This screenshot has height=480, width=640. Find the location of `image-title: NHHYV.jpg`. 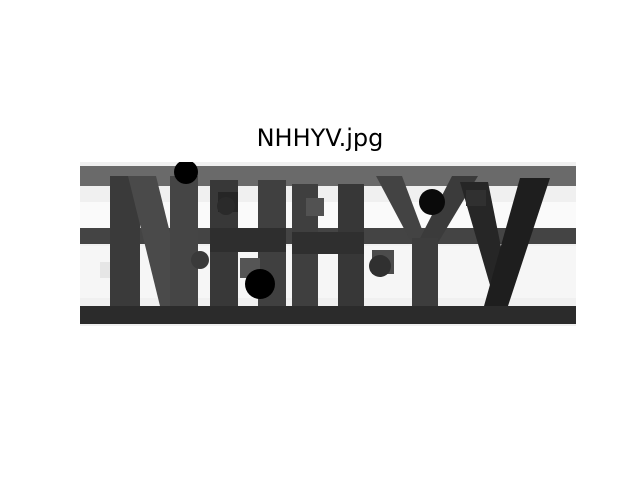

image-title: NHHYV.jpg is located at coordinates (320, 138).